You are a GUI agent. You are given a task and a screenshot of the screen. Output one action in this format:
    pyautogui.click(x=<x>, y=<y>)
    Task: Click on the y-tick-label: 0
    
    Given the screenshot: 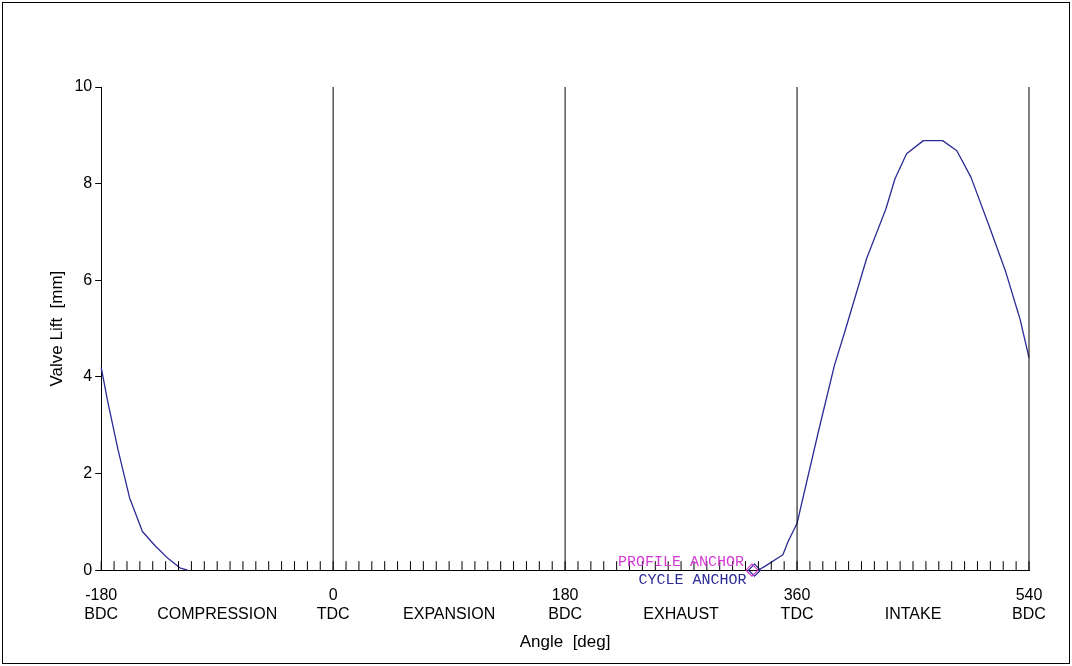 What is the action you would take?
    pyautogui.click(x=88, y=569)
    